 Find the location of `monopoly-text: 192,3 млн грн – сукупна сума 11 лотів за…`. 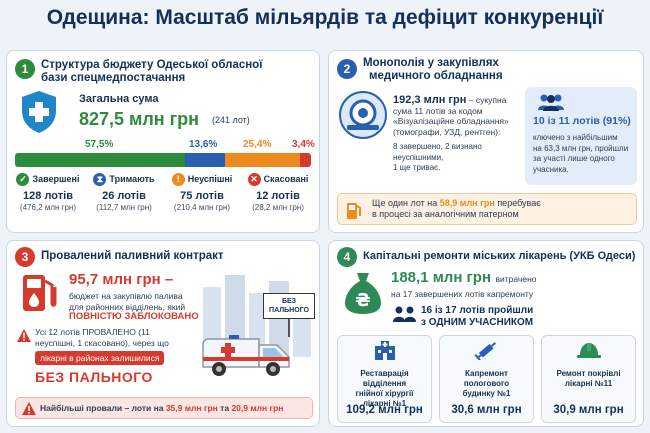

monopoly-text: 192,3 млн грн – сукупна сума 11 лотів за… is located at coordinates (456, 134).